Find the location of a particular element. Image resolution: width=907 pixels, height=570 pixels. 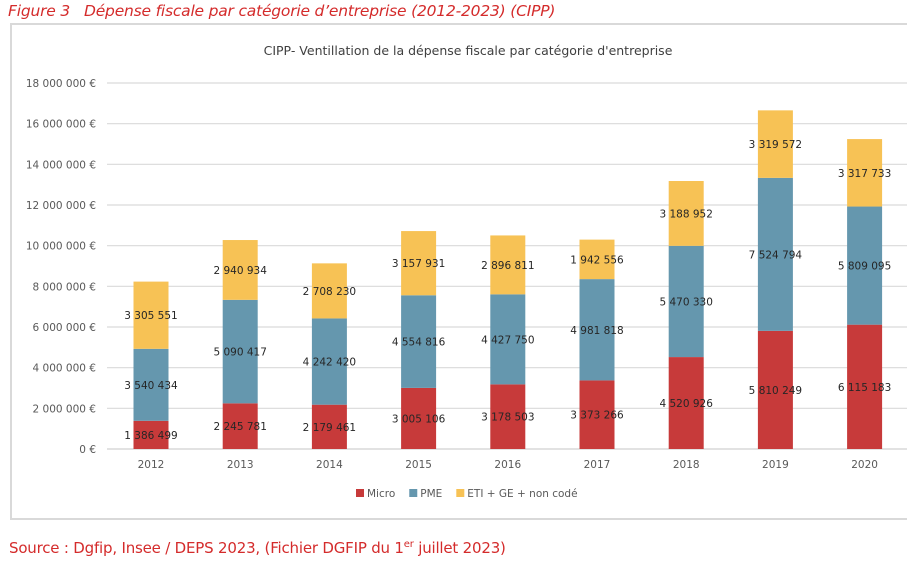

figure-number: Figure 3 is located at coordinates (39, 11).